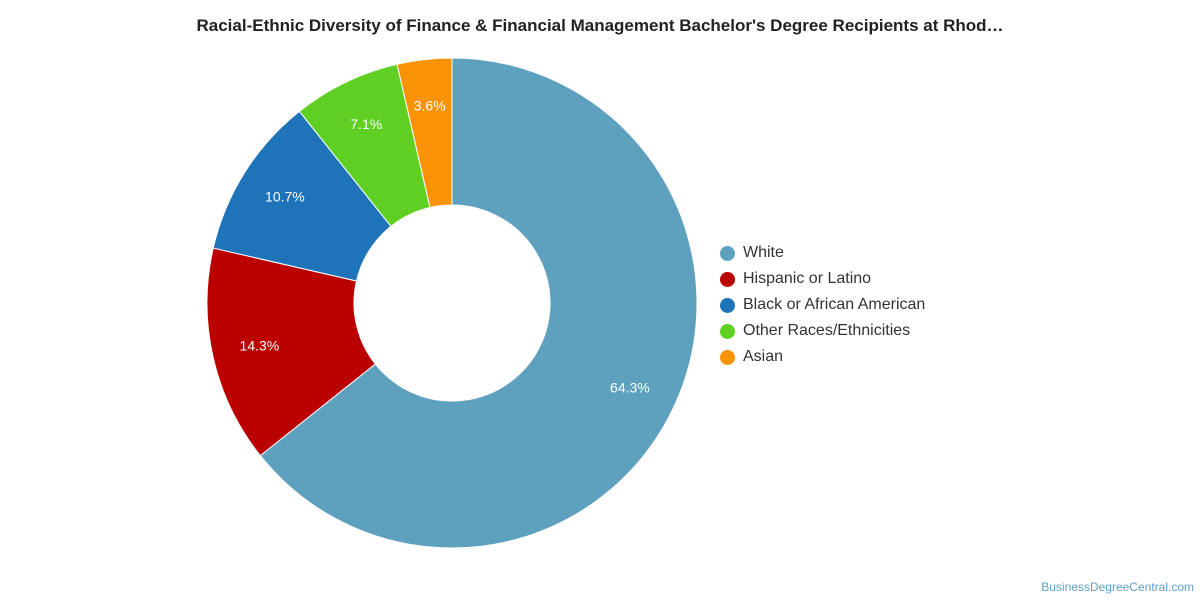 This screenshot has height=600, width=1200. I want to click on slice-label-hispanic-or-latino: 14.3%, so click(260, 345).